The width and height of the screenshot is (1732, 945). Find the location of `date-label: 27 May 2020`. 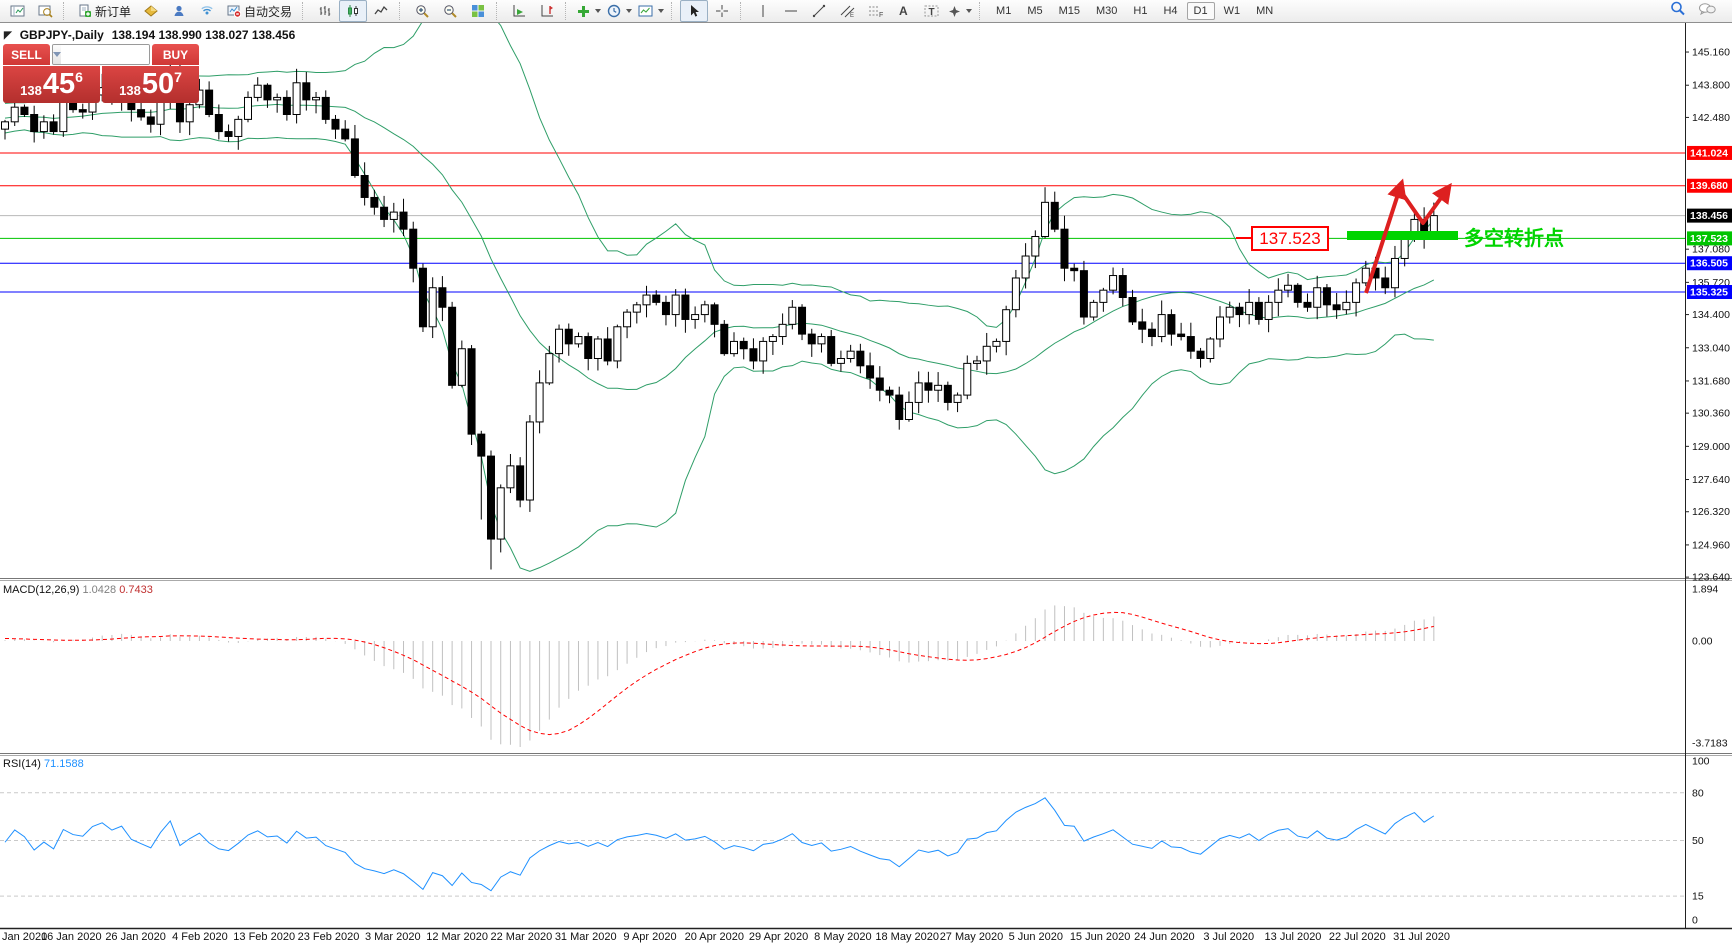

date-label: 27 May 2020 is located at coordinates (972, 937).